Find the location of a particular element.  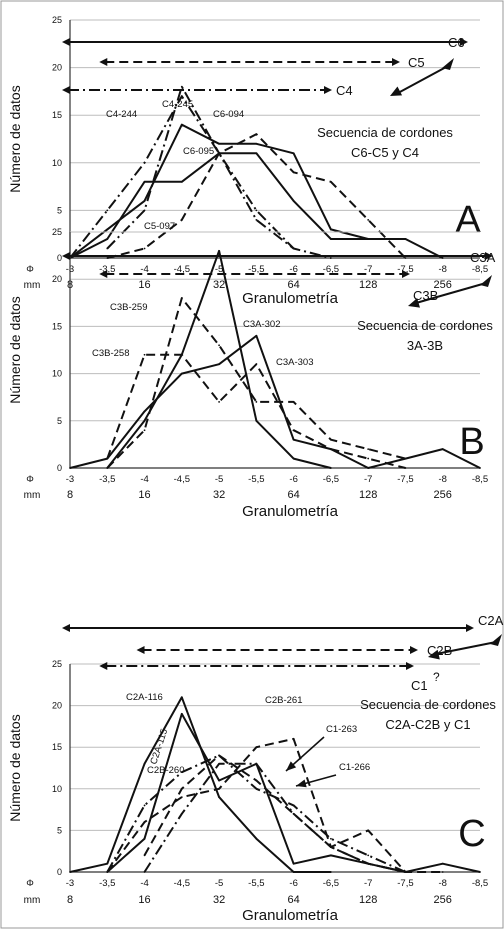

x-axis-title: Granulometría is located at coordinates (290, 298).